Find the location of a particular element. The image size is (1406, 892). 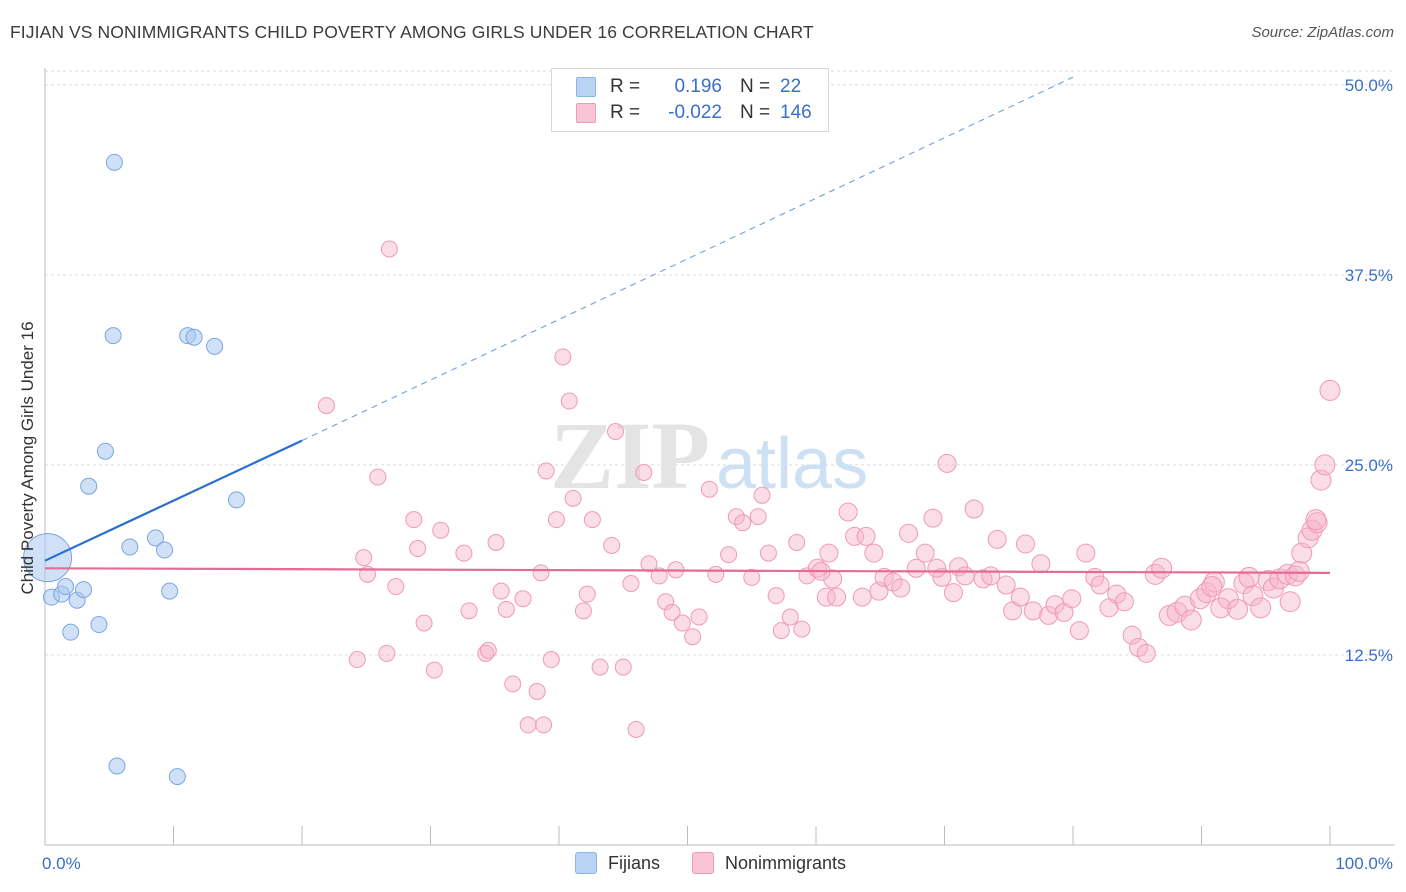

legend-item-fijians: Fijians is located at coordinates (617, 863).